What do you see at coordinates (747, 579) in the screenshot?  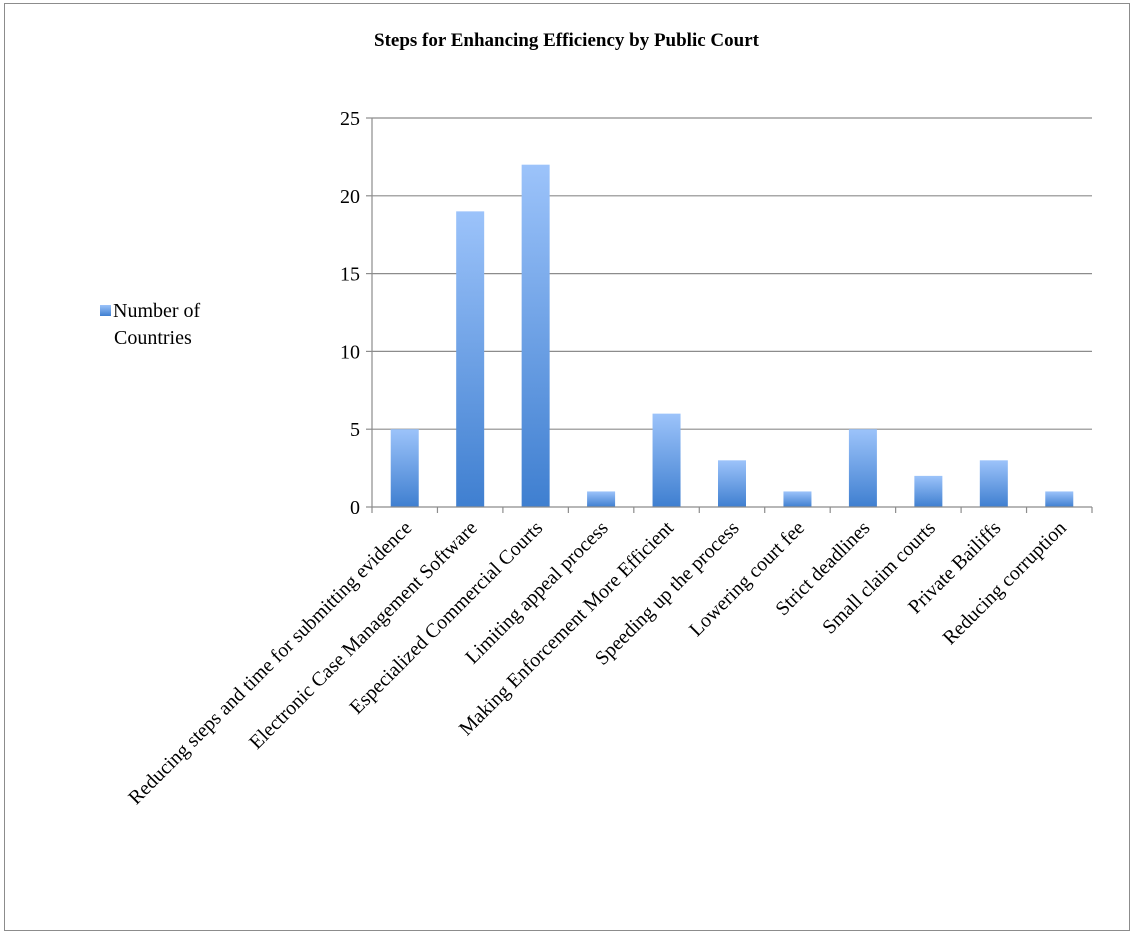 I see `x-tick-label: Lowering court fee` at bounding box center [747, 579].